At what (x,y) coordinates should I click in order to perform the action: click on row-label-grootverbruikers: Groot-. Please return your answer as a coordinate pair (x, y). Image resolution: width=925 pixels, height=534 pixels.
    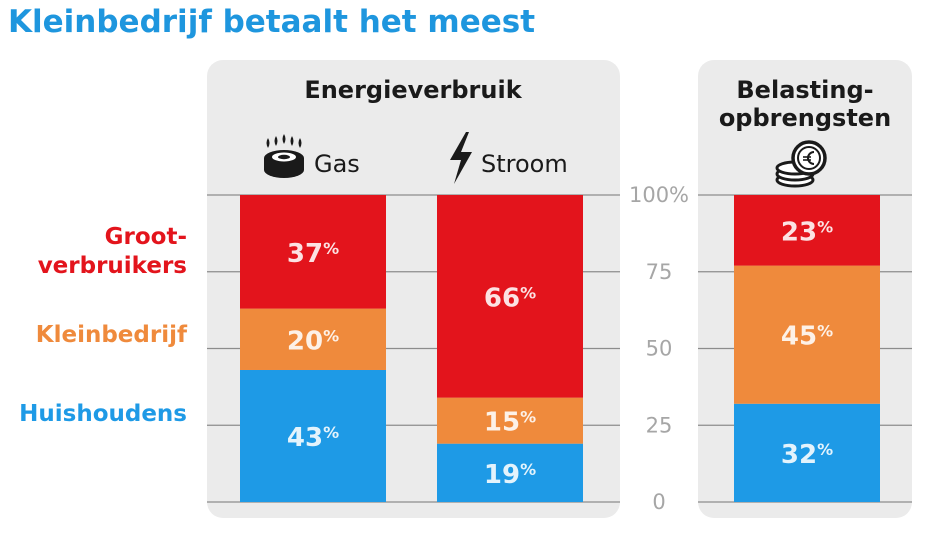
    Looking at the image, I should click on (146, 237).